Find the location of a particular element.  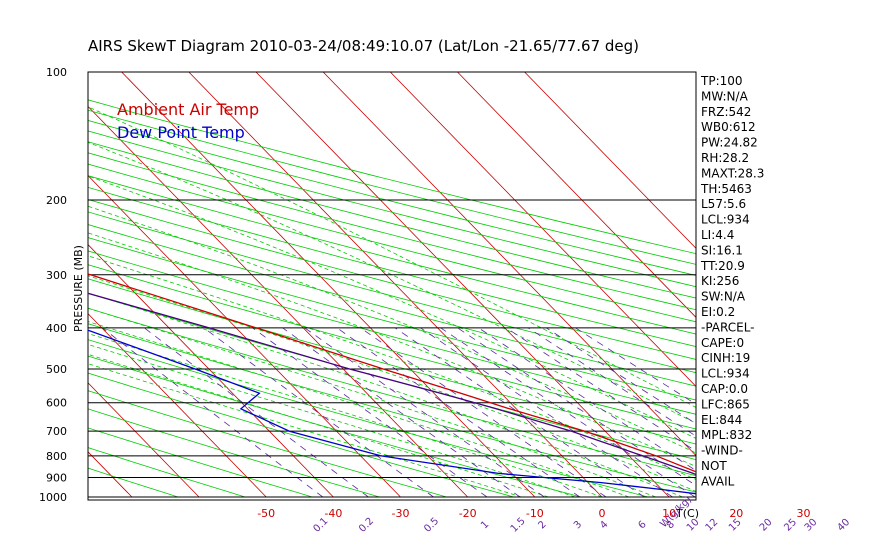

mixing-ratio-tick-label: 0.5 is located at coordinates (431, 525).